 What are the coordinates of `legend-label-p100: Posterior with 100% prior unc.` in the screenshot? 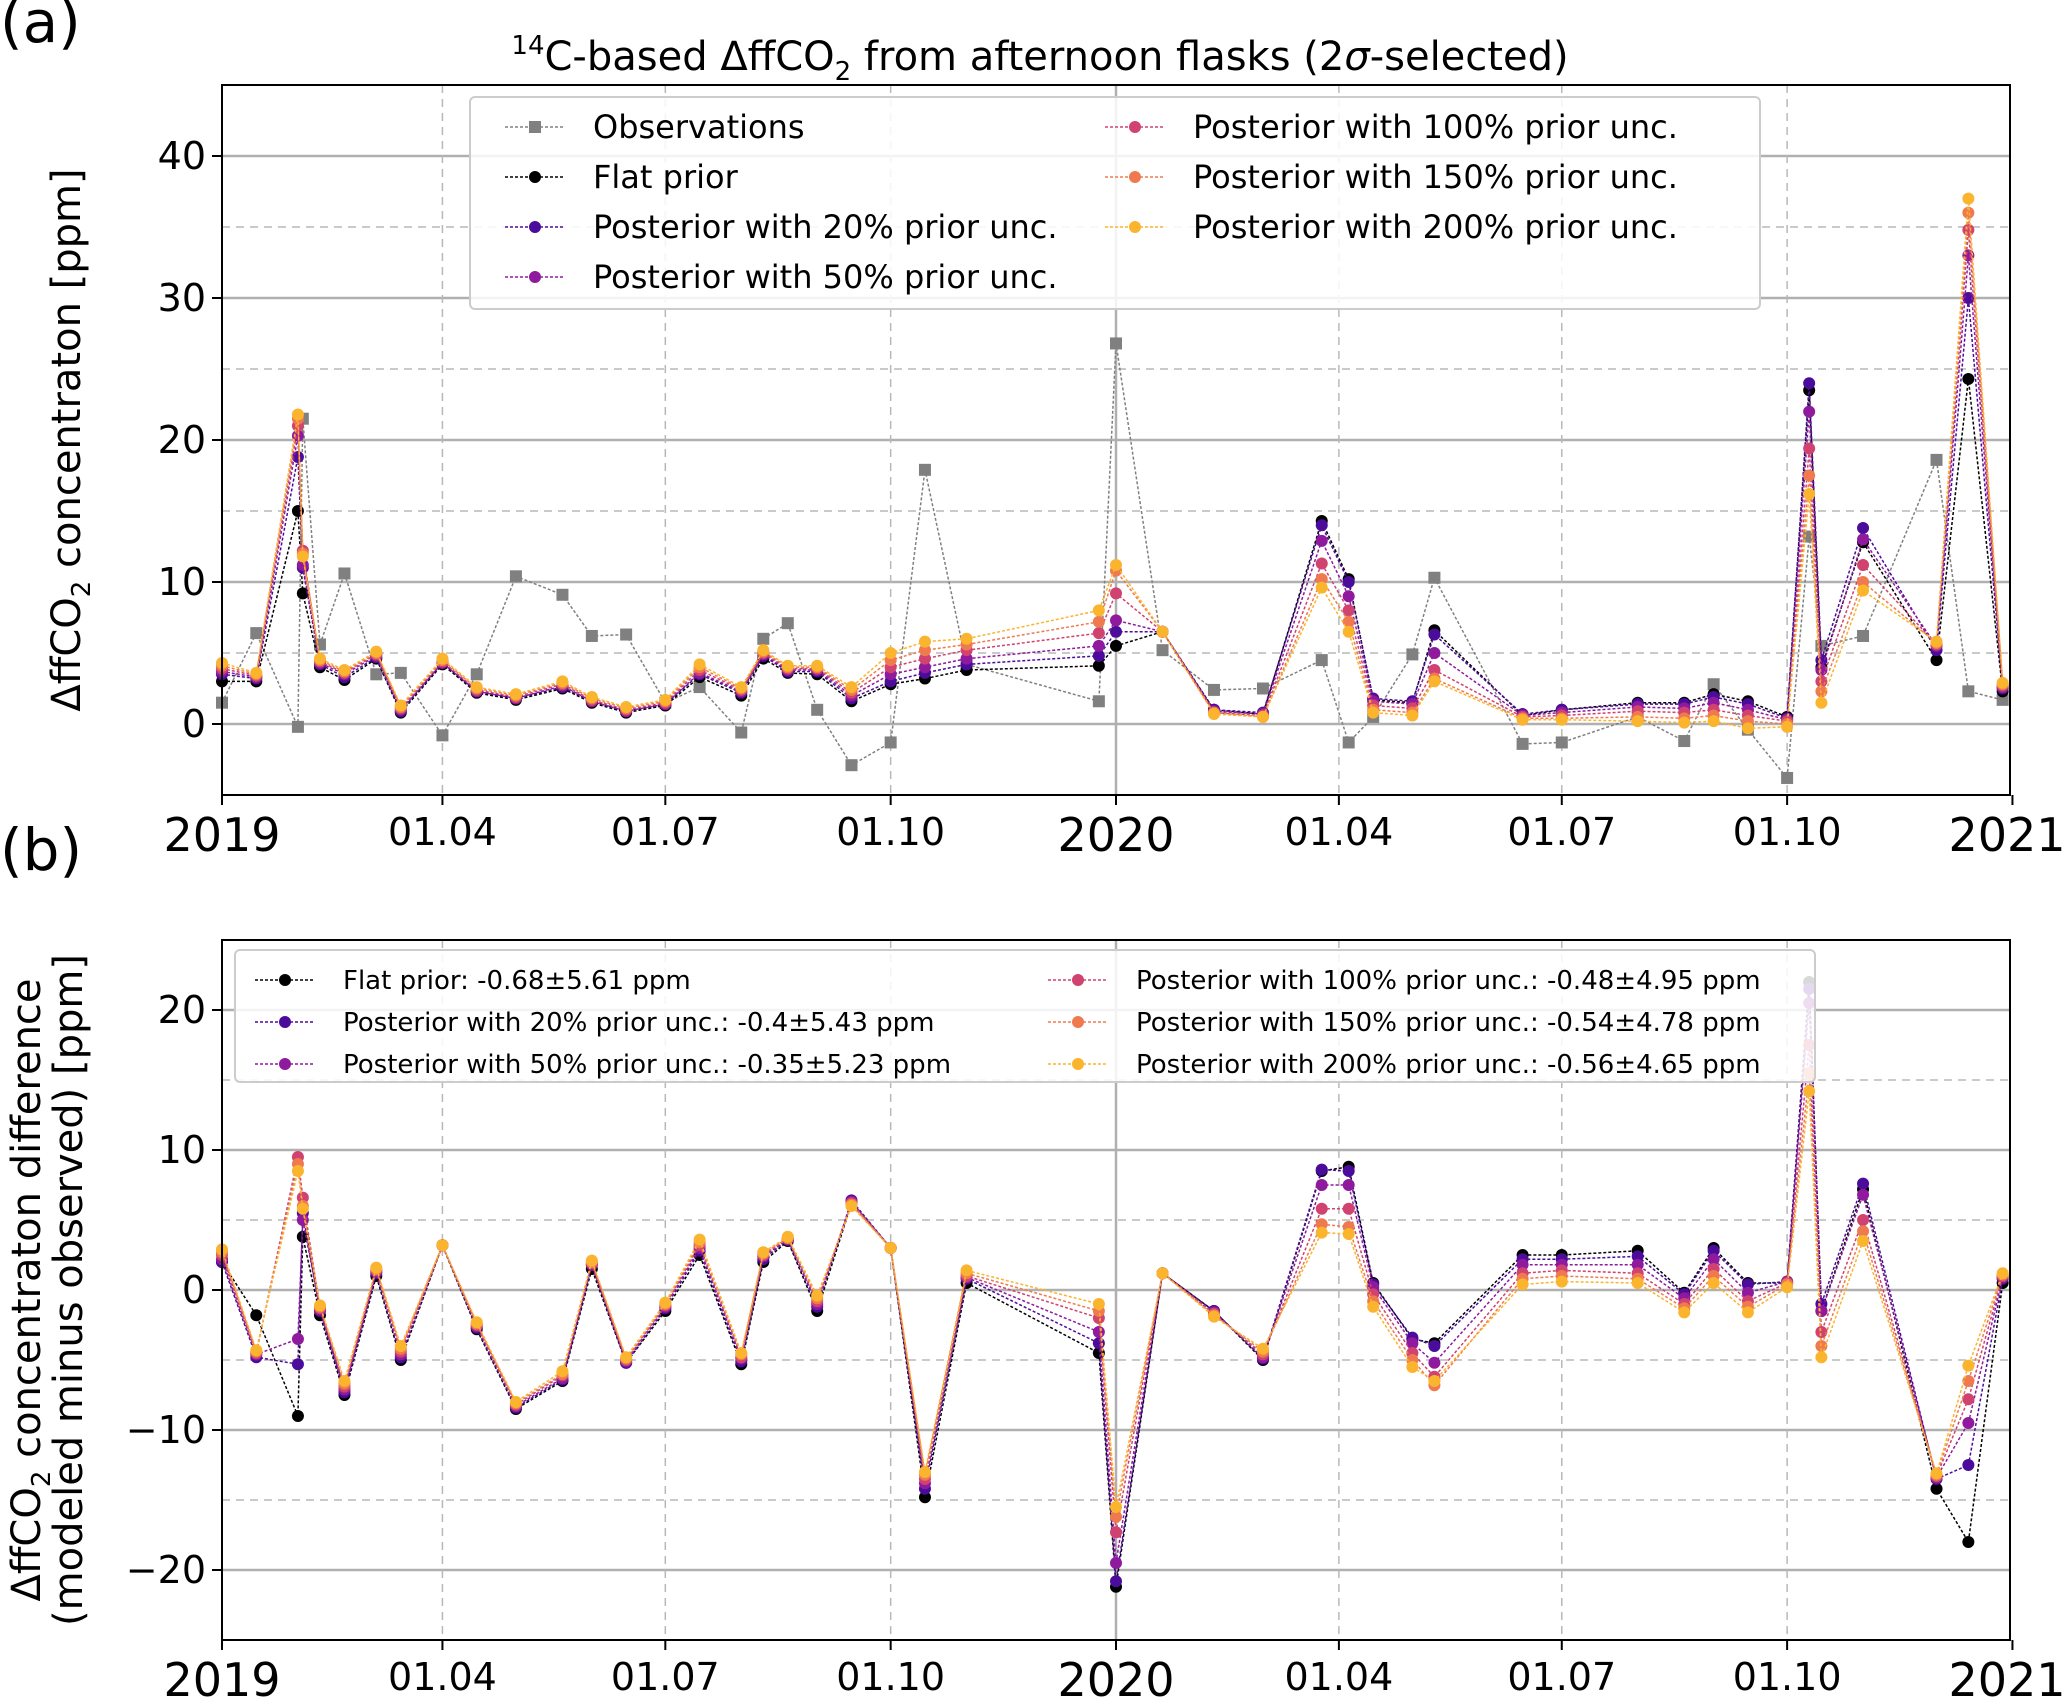 It's located at (1435, 127).